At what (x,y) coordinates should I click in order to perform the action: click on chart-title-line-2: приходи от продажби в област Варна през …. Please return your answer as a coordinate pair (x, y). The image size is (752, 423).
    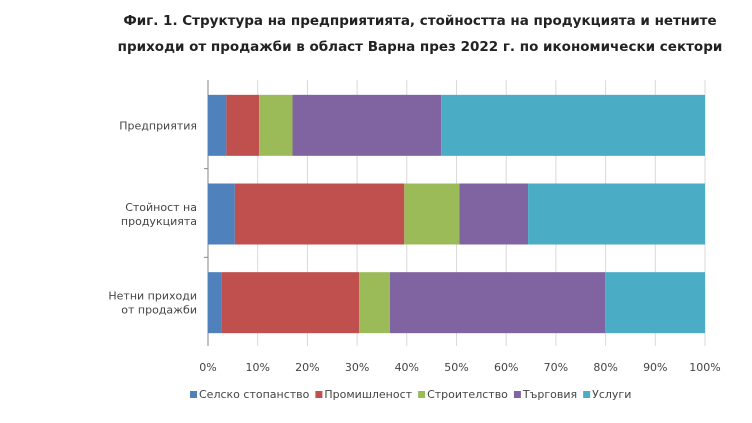
    Looking at the image, I should click on (420, 47).